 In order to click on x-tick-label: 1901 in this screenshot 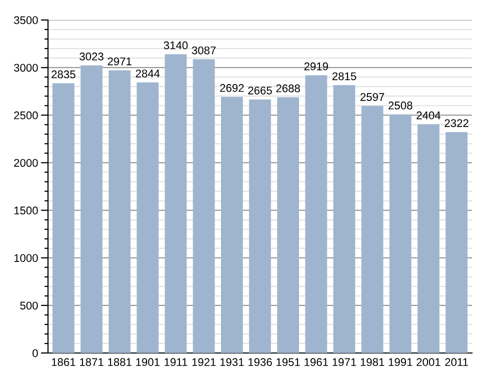, I will do `click(148, 362)`.